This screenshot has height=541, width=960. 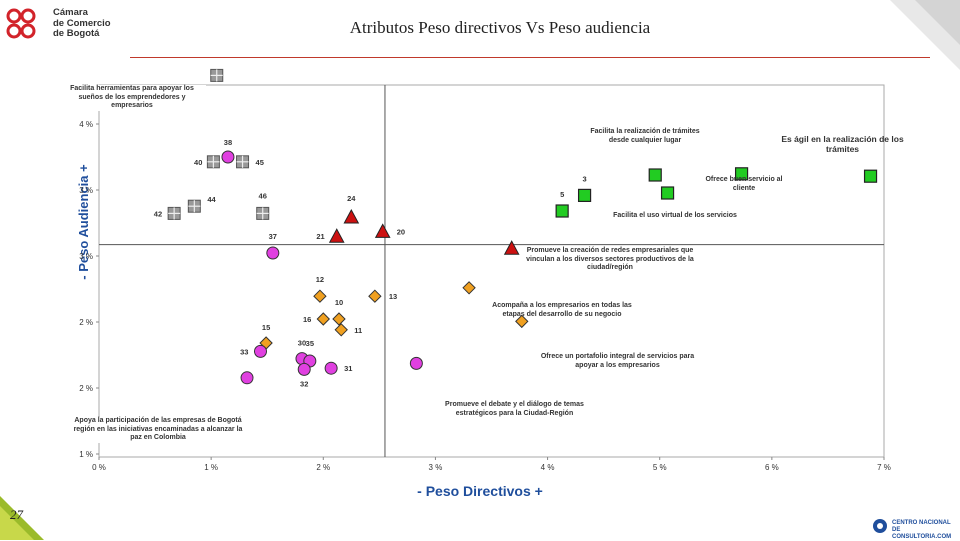 I want to click on point-label: 40, so click(x=198, y=162).